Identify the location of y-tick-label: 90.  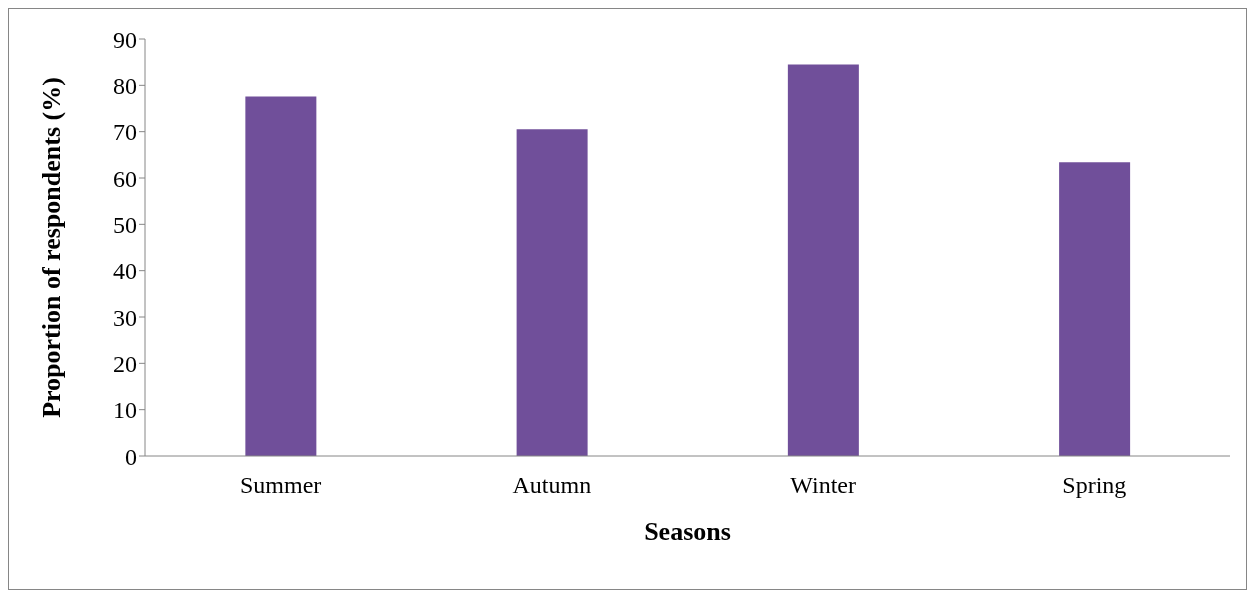
(125, 39).